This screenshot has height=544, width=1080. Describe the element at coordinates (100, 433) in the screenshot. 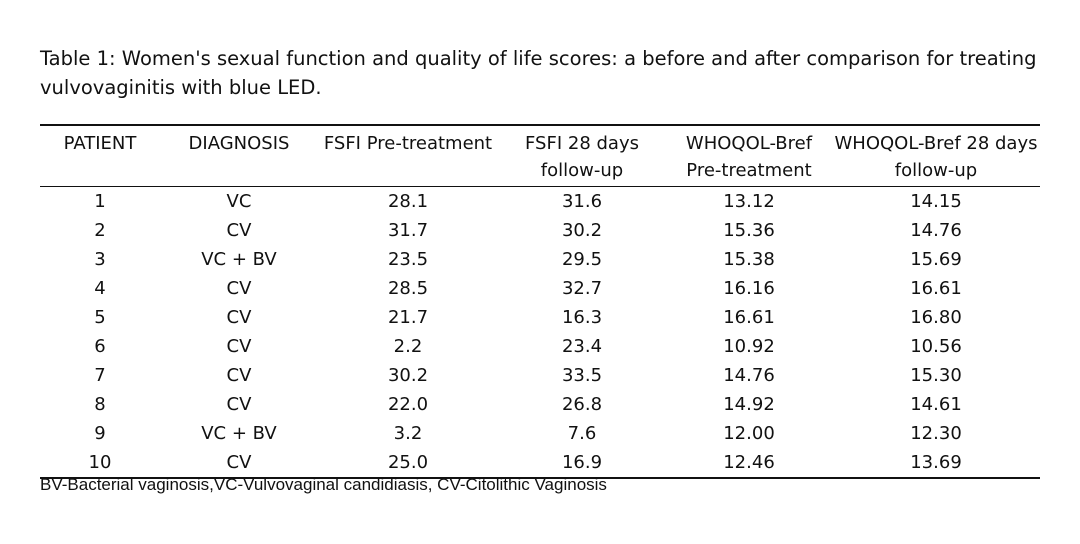

I see `cell-patient: 9` at that location.